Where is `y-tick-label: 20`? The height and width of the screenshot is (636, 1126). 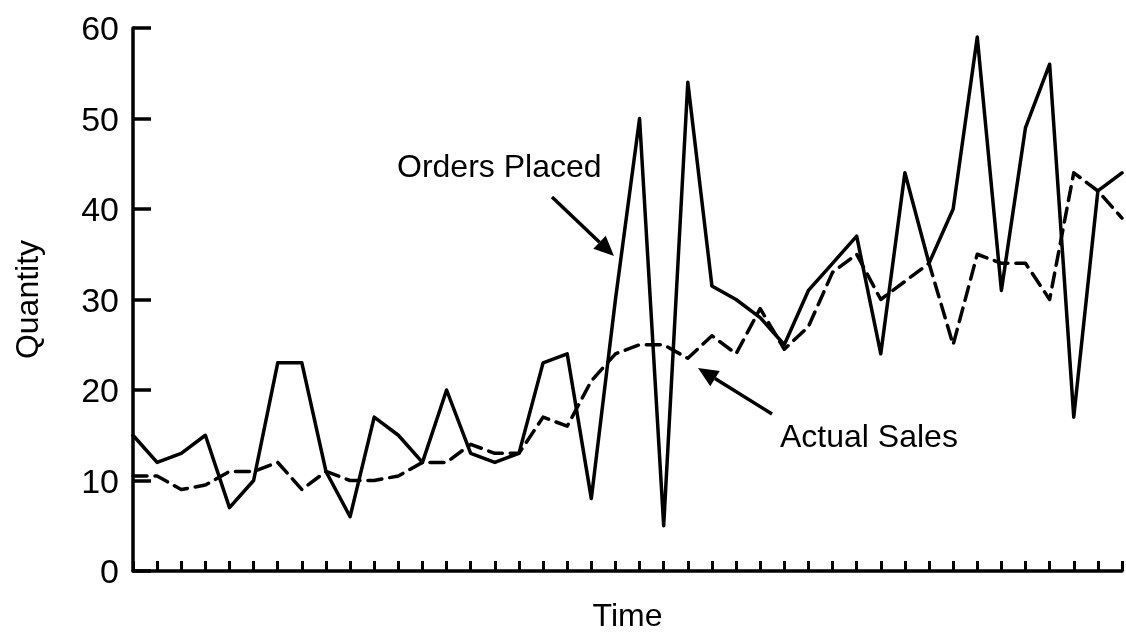
y-tick-label: 20 is located at coordinates (100, 390).